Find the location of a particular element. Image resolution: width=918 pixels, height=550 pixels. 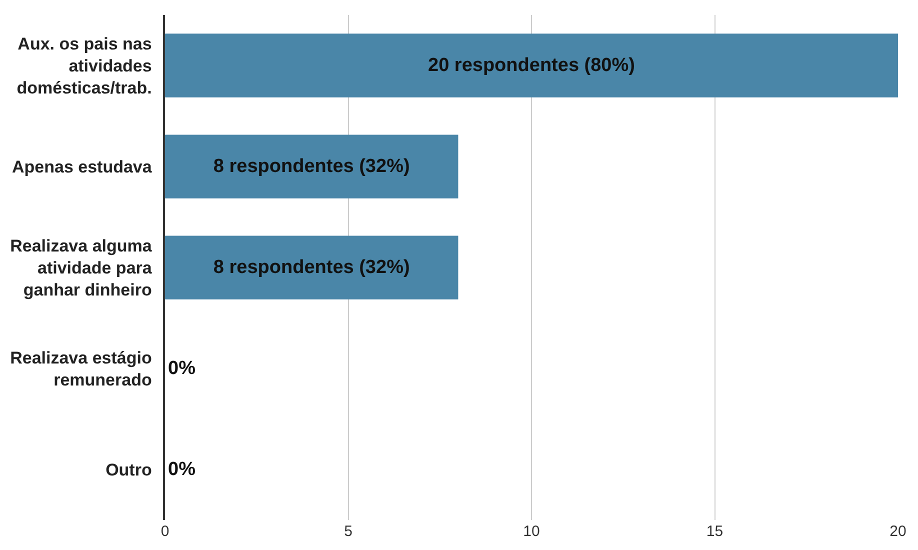

x-tick-label: 15 is located at coordinates (715, 531).